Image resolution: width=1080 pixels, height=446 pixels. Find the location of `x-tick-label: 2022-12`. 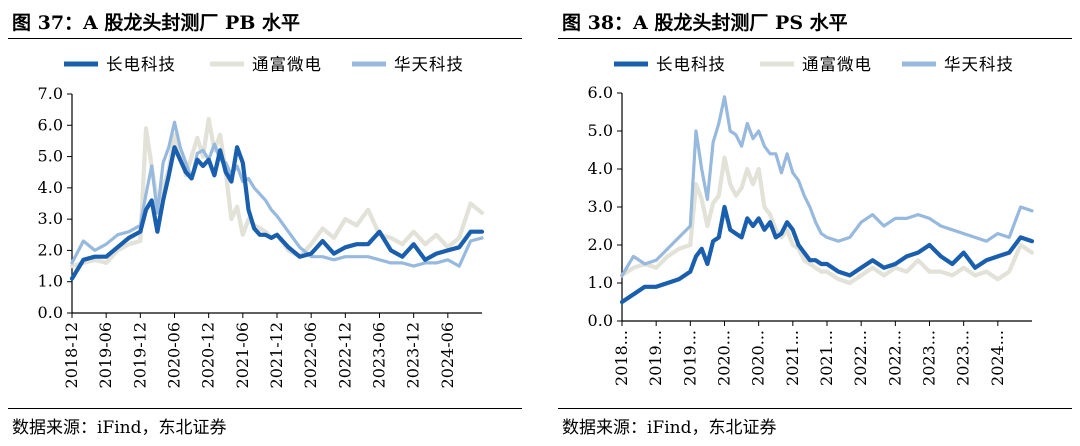

x-tick-label: 2022-12 is located at coordinates (344, 355).